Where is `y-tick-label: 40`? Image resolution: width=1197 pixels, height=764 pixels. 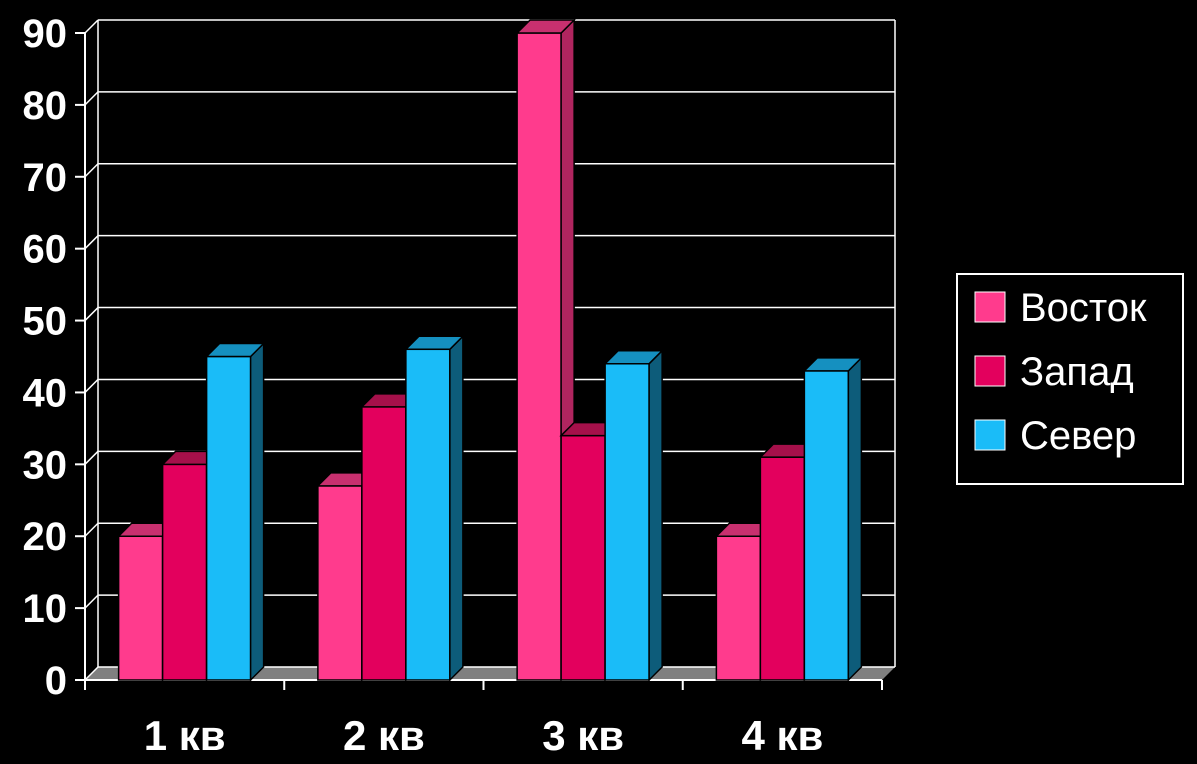
y-tick-label: 40 is located at coordinates (45, 393).